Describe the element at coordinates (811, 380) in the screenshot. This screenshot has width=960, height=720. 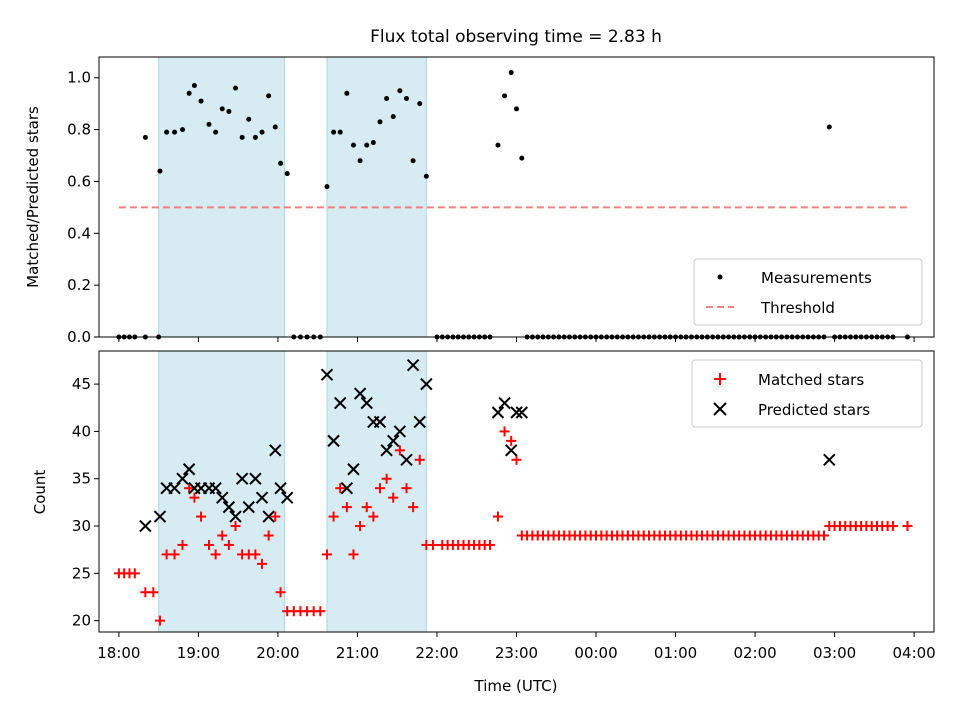
I see `legend-matched-label: Matched stars` at that location.